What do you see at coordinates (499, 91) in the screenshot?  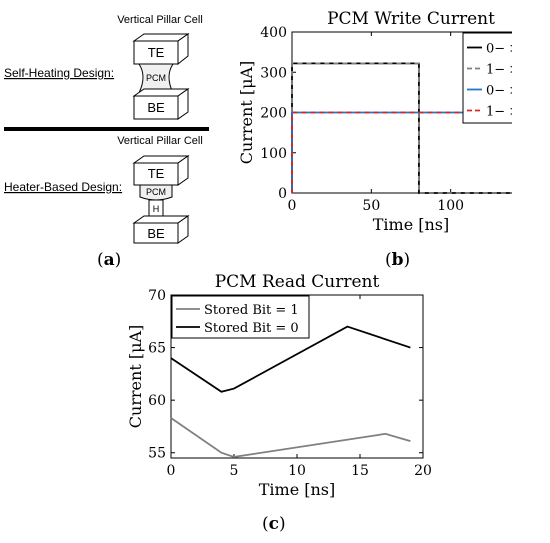 I see `legend-entry: 0− > 0` at bounding box center [499, 91].